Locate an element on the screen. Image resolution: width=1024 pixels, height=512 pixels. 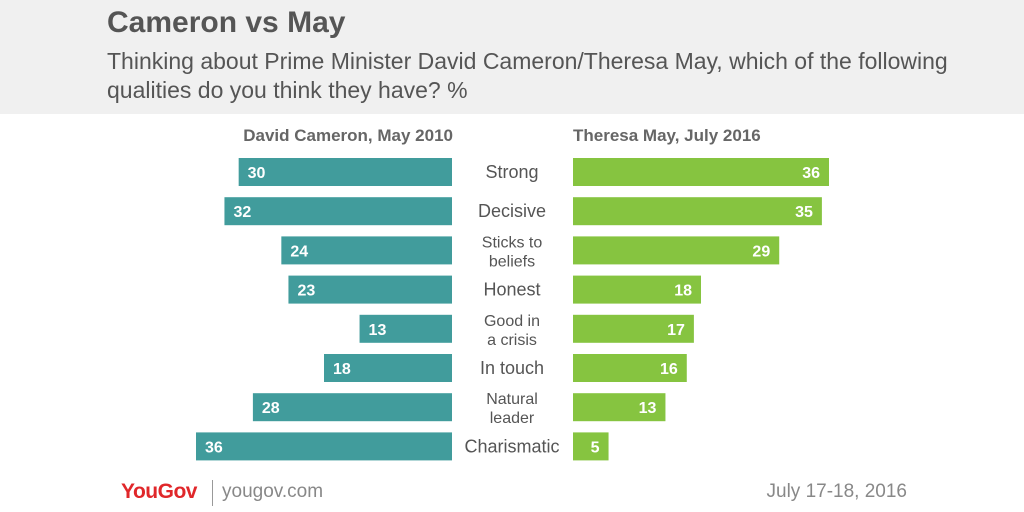
category-label-7: Charismatic is located at coordinates (511, 446).